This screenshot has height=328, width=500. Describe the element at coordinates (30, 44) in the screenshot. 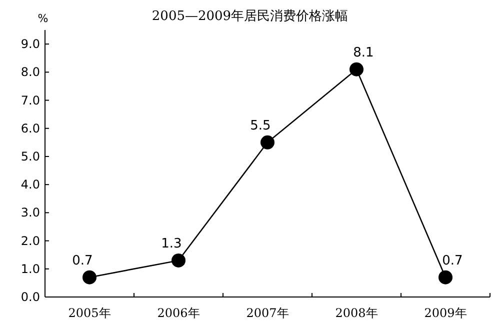

I see `y-tick-label: 9.0` at that location.